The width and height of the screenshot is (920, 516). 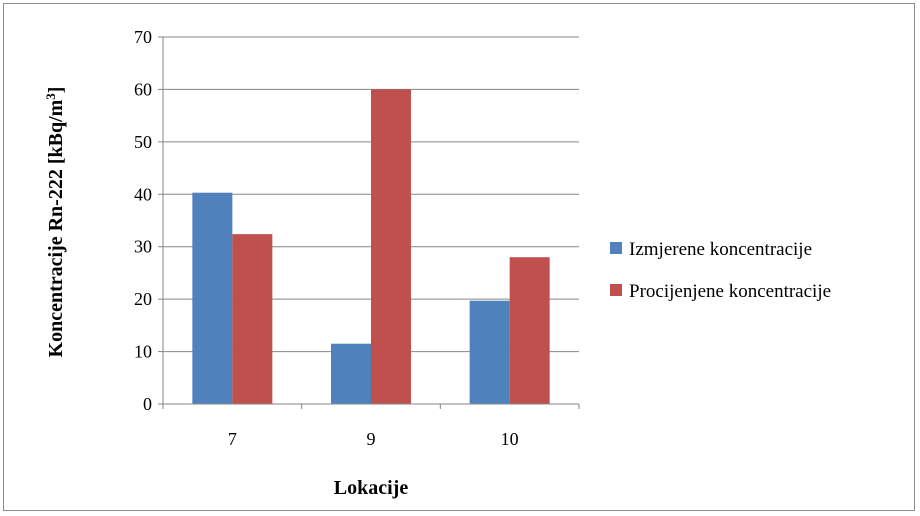 What do you see at coordinates (371, 426) in the screenshot?
I see `x-tick-labels: 7 9 10` at bounding box center [371, 426].